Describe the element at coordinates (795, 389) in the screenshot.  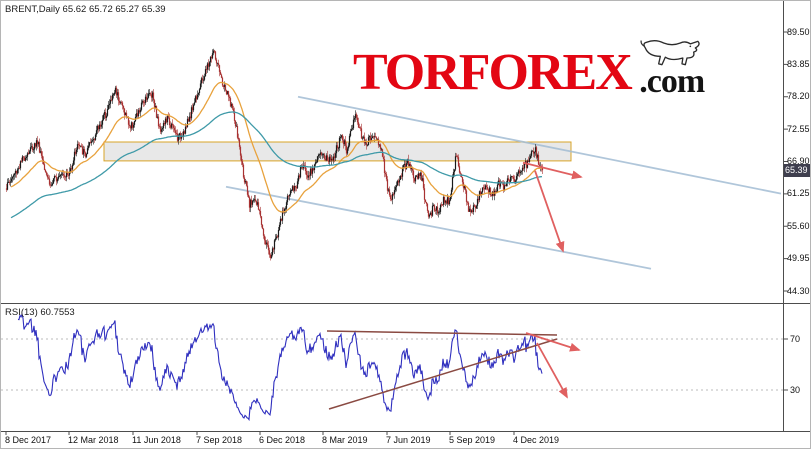
I see `rsi-level-label: 30` at that location.